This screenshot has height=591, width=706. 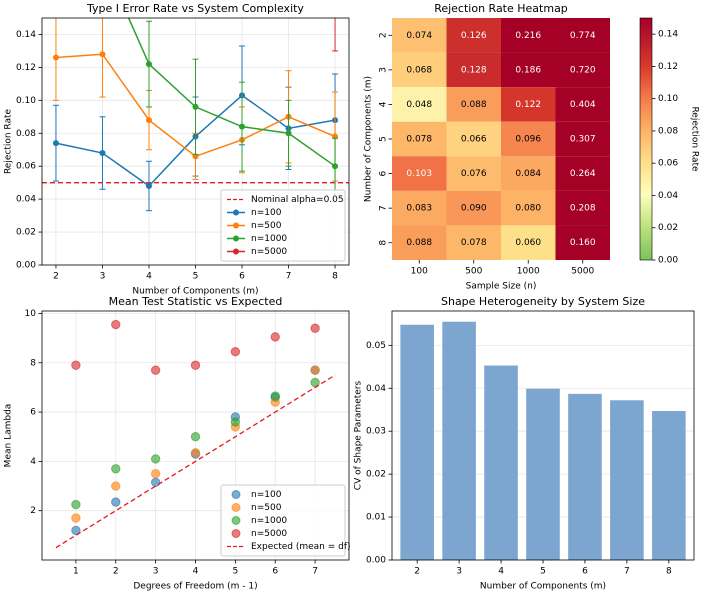 What do you see at coordinates (269, 239) in the screenshot?
I see `legend-label: n=1000` at bounding box center [269, 239].